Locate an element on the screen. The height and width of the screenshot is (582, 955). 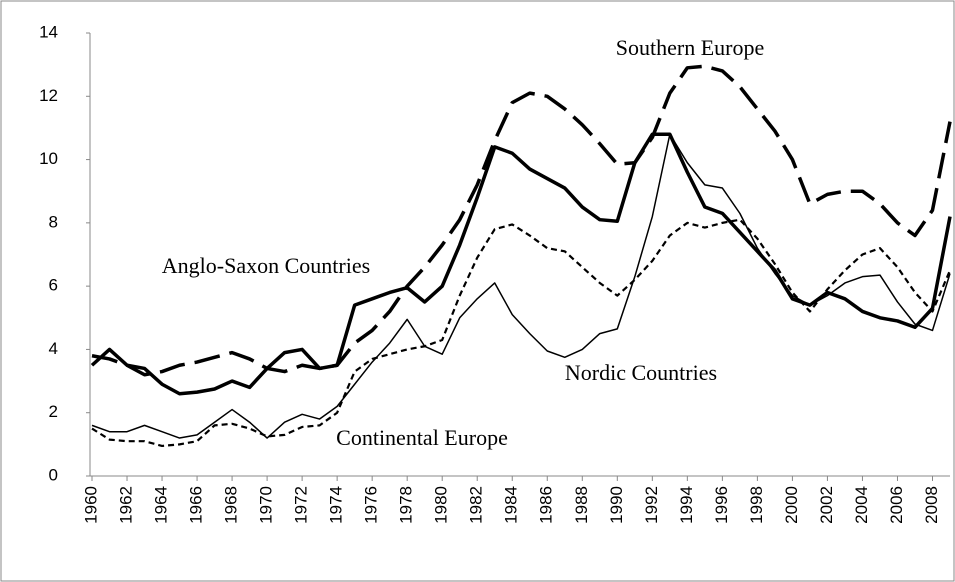
x-tick-label: 1976 is located at coordinates (371, 505).